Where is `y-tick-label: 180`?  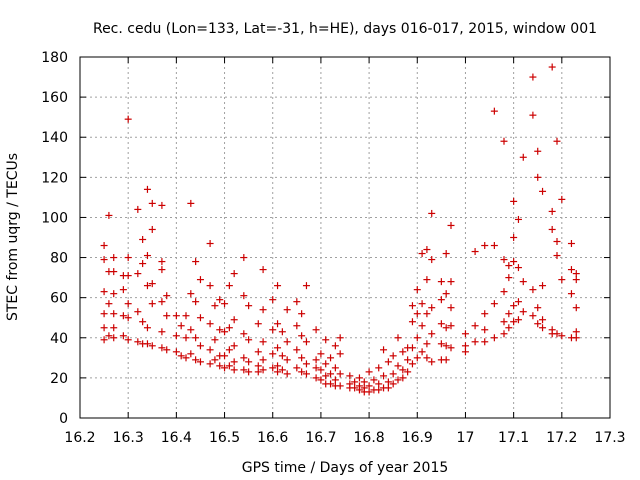 y-tick-label: 180 is located at coordinates (54, 58).